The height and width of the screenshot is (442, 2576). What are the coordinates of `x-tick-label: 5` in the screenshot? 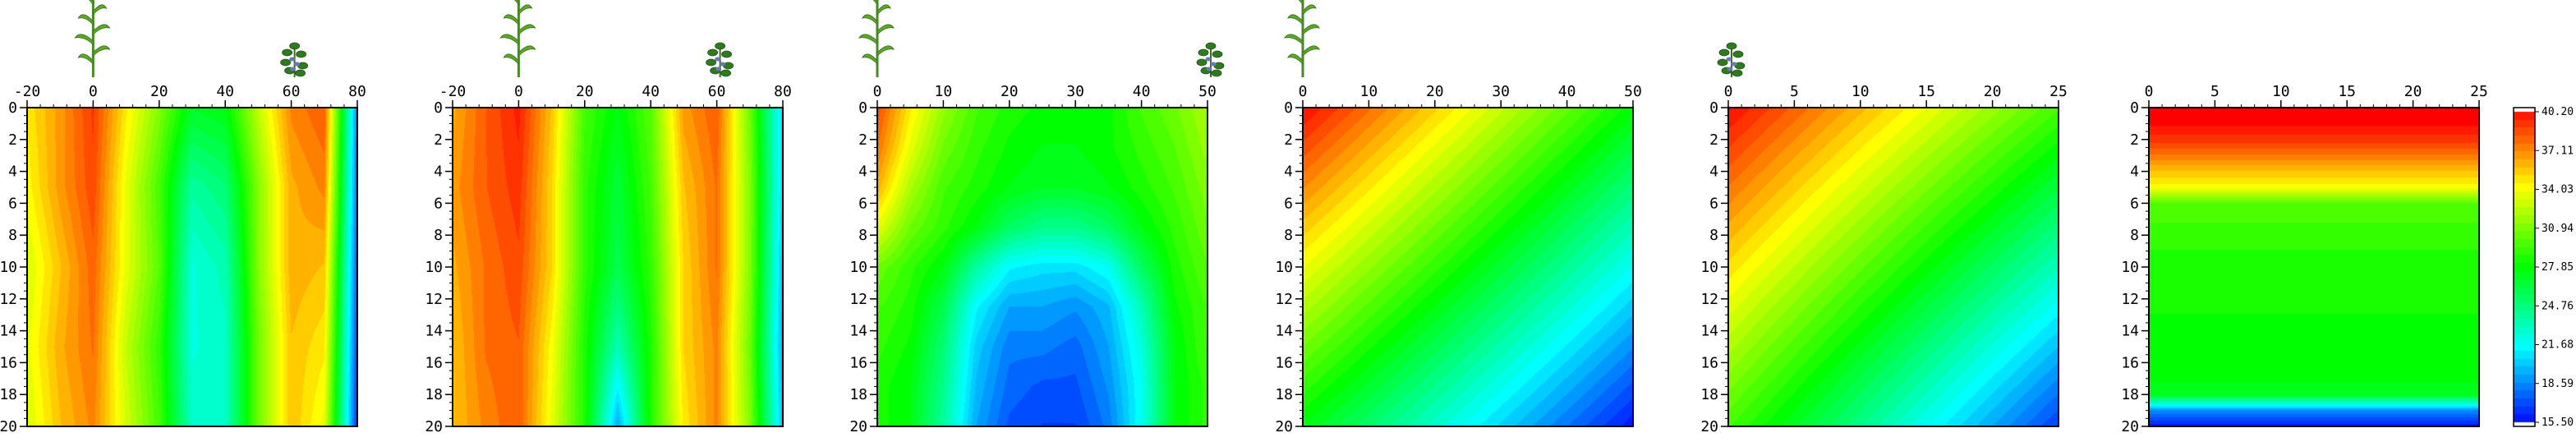 It's located at (2215, 91).